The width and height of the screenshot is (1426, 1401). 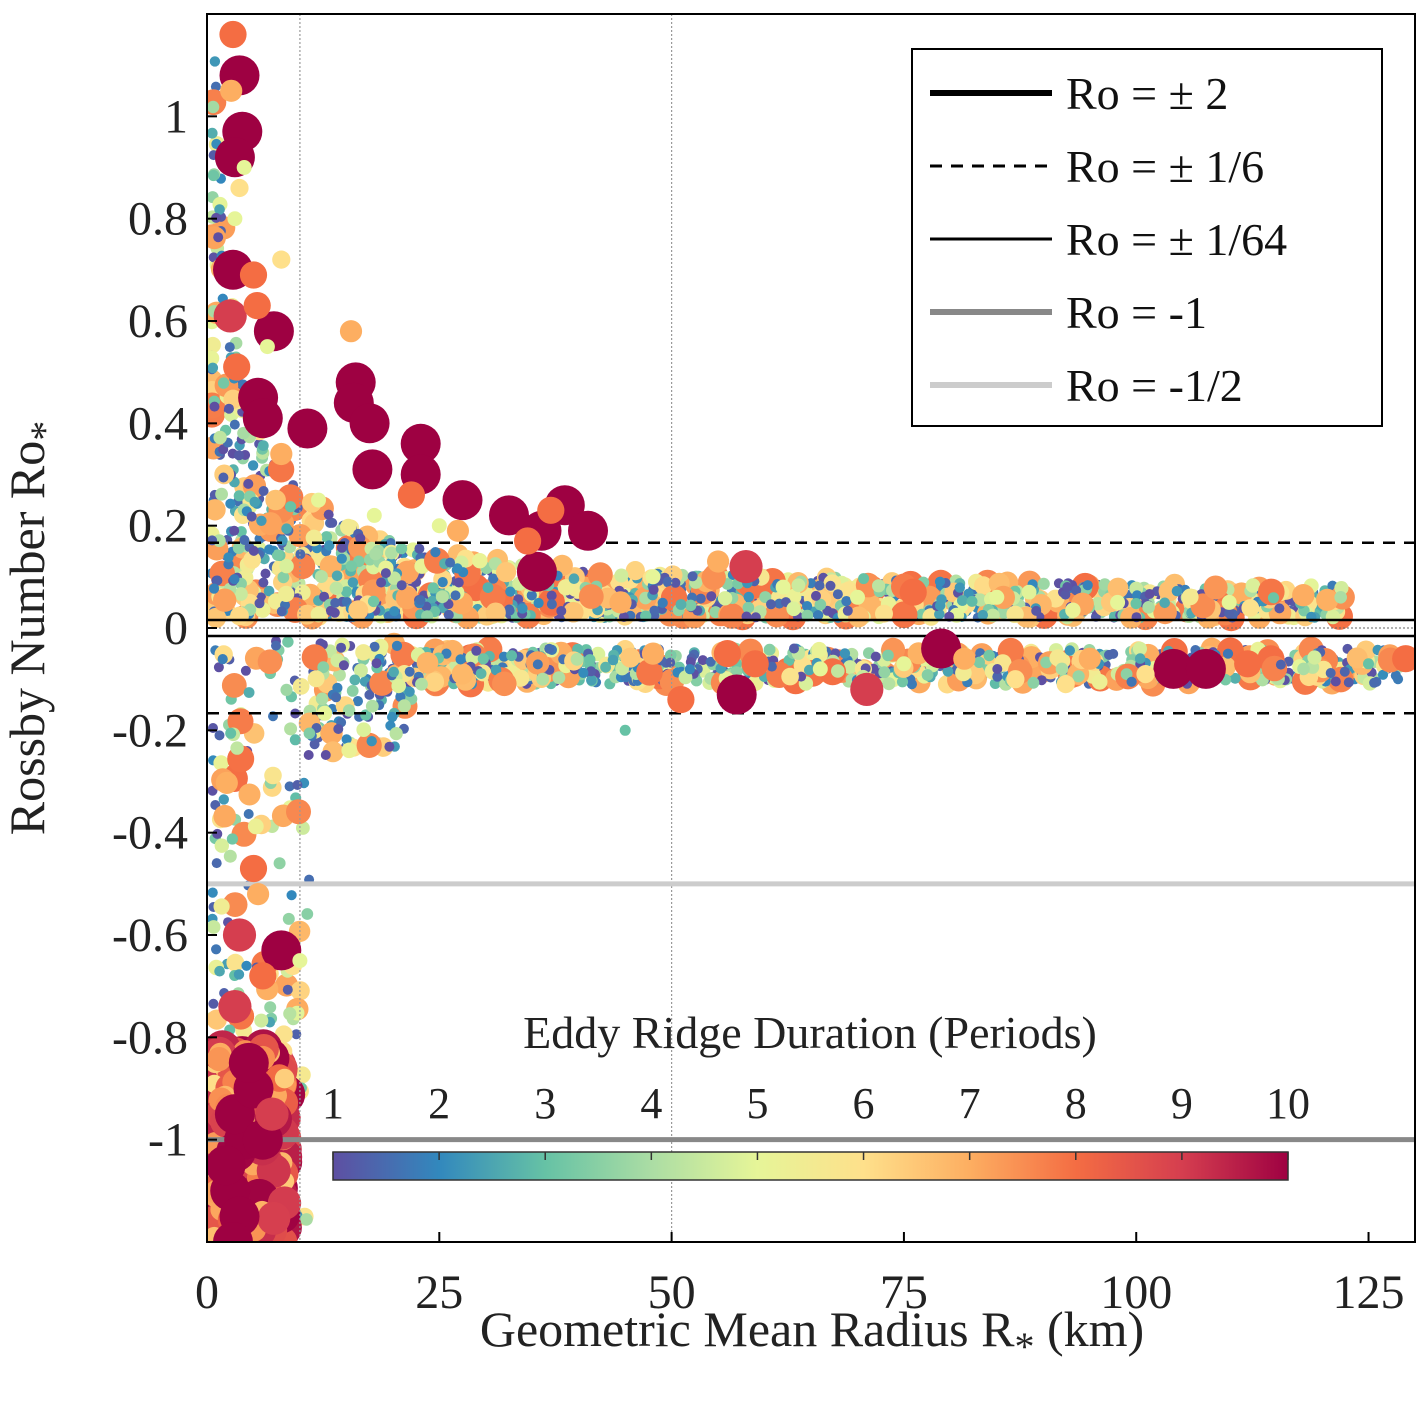 I want to click on colorbar-tick-label: 1, so click(x=333, y=1103).